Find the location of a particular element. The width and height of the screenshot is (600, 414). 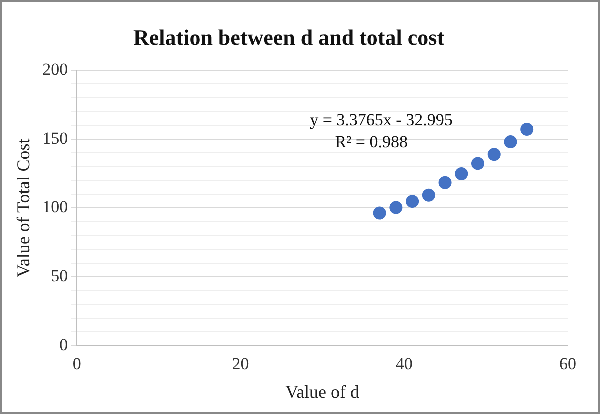

chart-title: Relation between d and total cost is located at coordinates (289, 37).